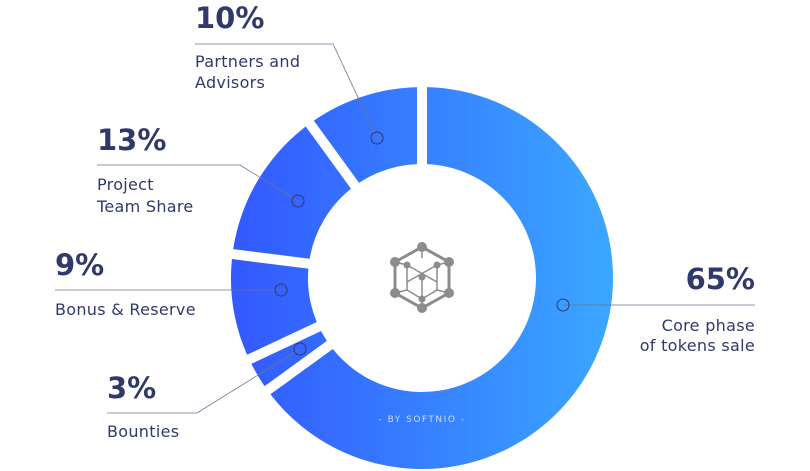 Image resolution: width=810 pixels, height=471 pixels. Describe the element at coordinates (125, 184) in the screenshot. I see `slice-category-label: Project` at that location.